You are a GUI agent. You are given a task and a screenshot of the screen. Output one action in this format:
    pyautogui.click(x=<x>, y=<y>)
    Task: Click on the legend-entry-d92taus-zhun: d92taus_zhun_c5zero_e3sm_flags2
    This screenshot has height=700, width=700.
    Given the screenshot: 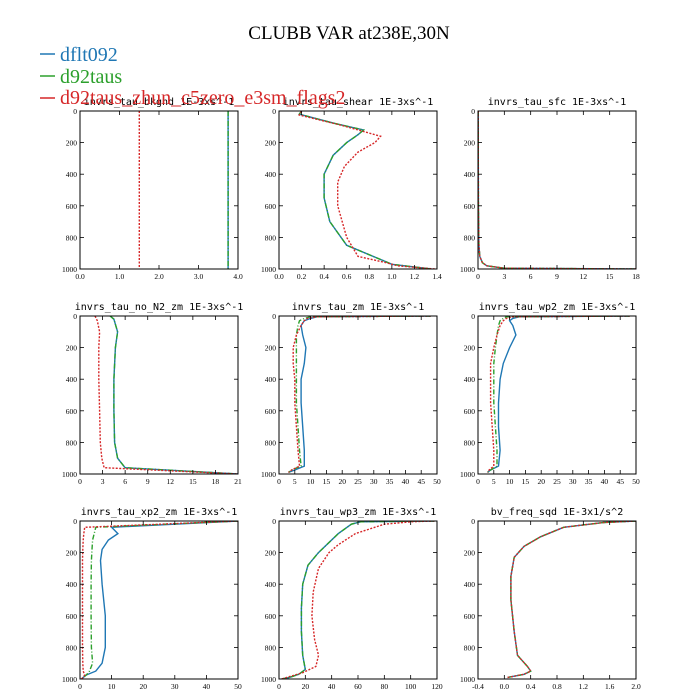 What is the action you would take?
    pyautogui.click(x=192, y=98)
    